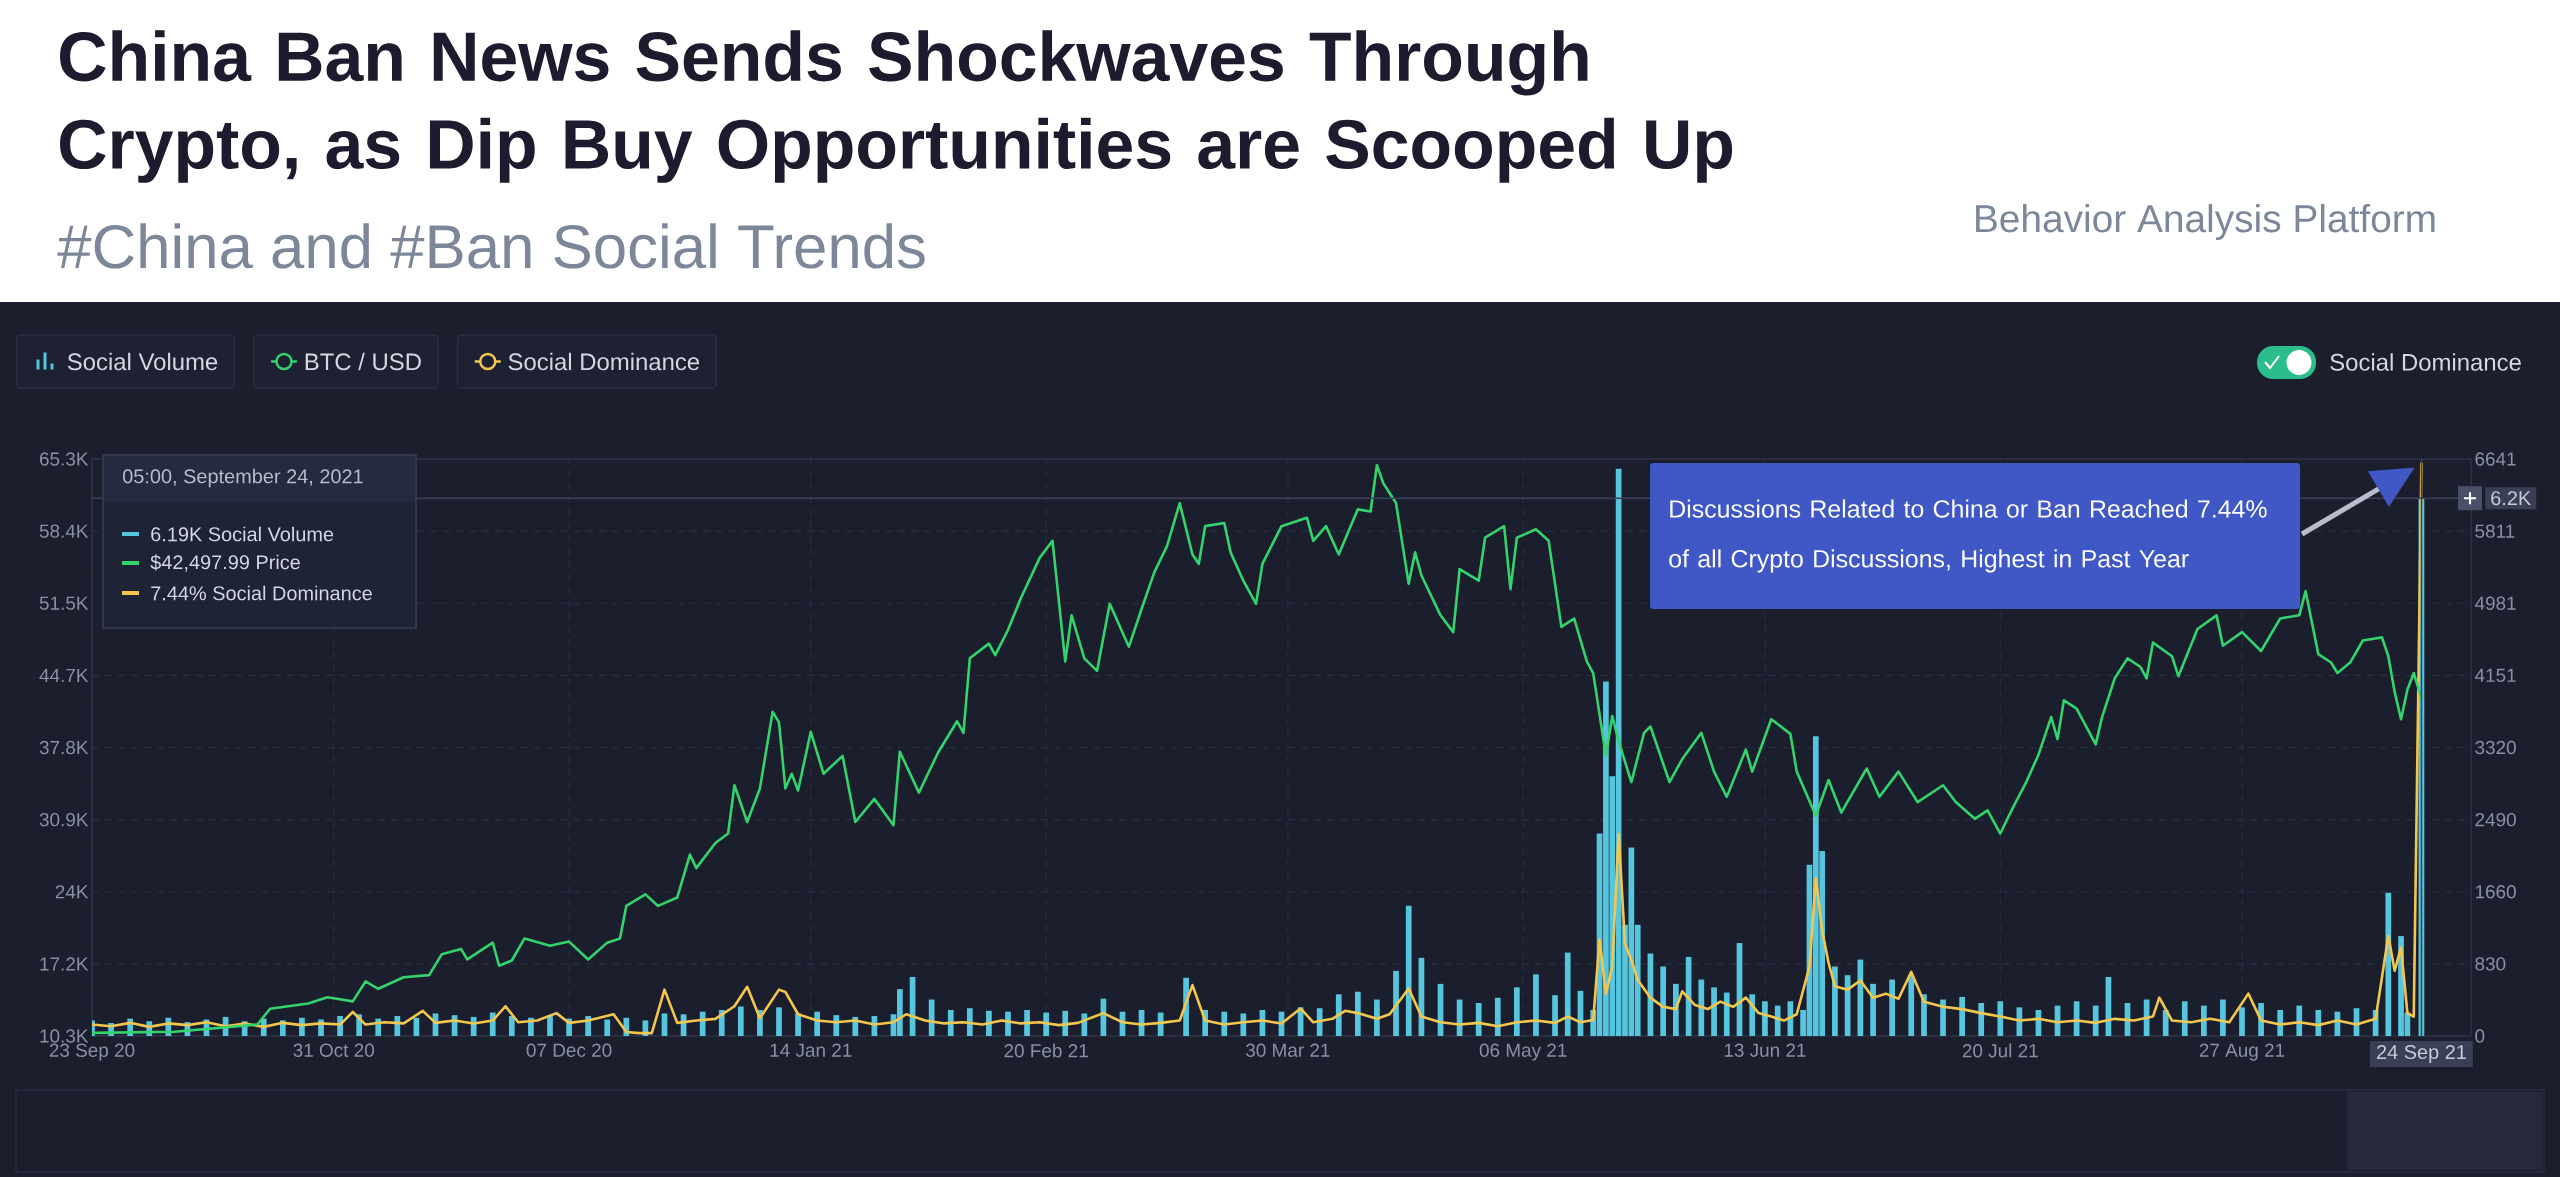 This screenshot has width=2560, height=1177. What do you see at coordinates (142, 361) in the screenshot?
I see `legend-label: Social Volume` at bounding box center [142, 361].